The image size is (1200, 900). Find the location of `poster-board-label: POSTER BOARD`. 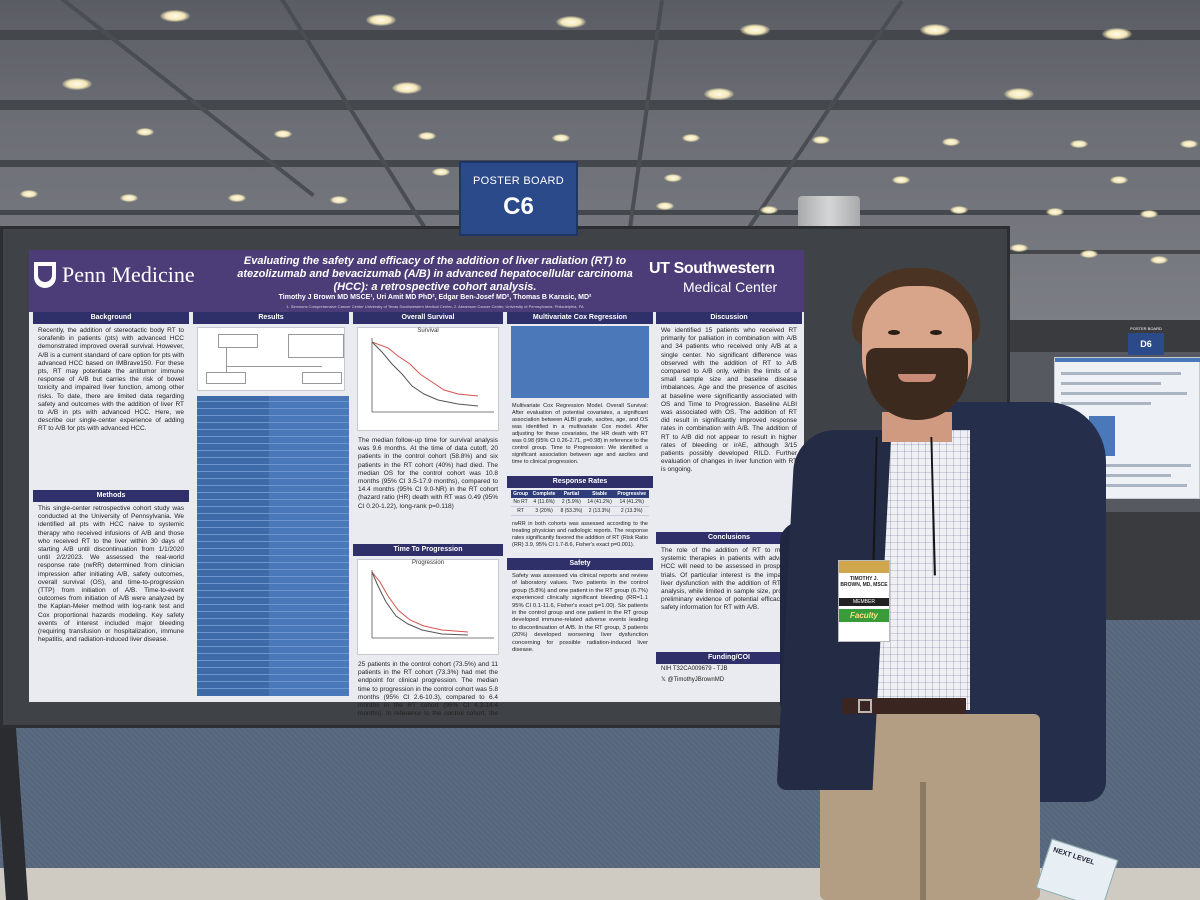

poster-board-label: POSTER BOARD is located at coordinates (518, 181).